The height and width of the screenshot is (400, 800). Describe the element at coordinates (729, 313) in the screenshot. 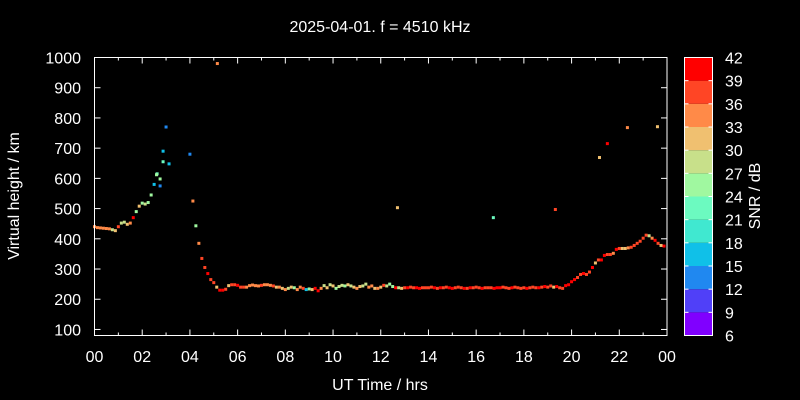

I see `colorbar-tick-label: 9` at that location.